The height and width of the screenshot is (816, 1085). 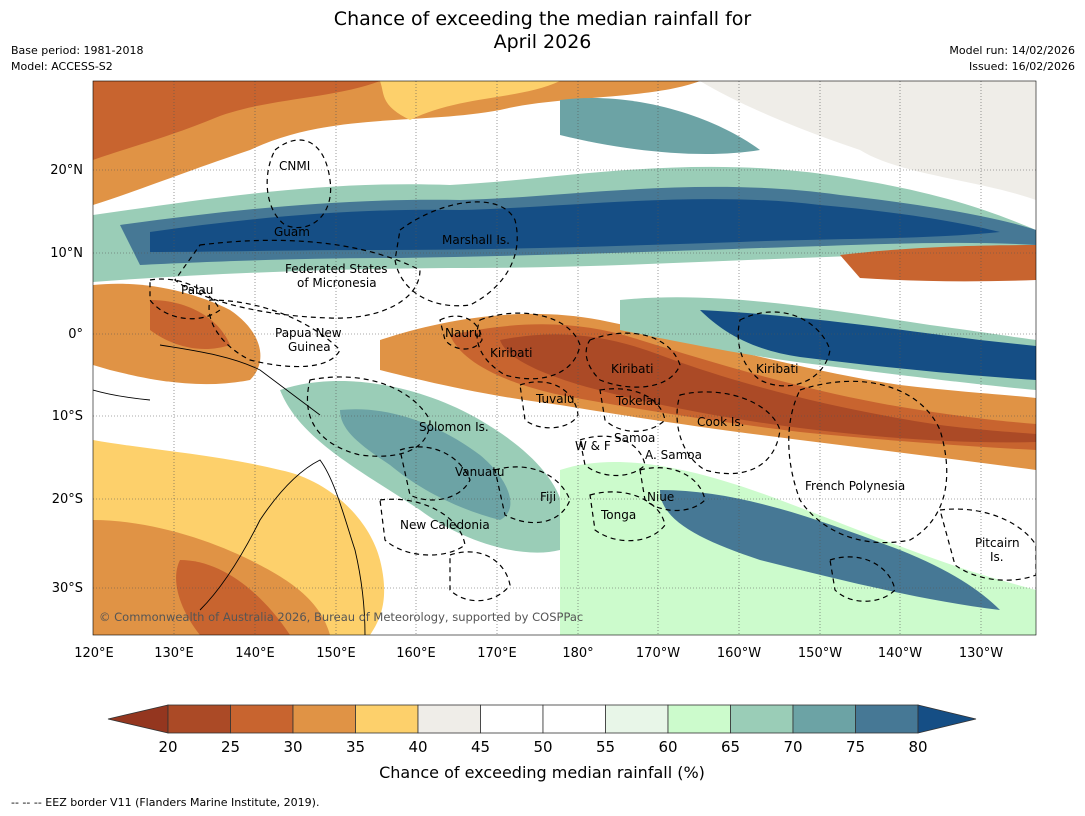 What do you see at coordinates (855, 486) in the screenshot?
I see `region-label-french-polynesia: French Polynesia` at bounding box center [855, 486].